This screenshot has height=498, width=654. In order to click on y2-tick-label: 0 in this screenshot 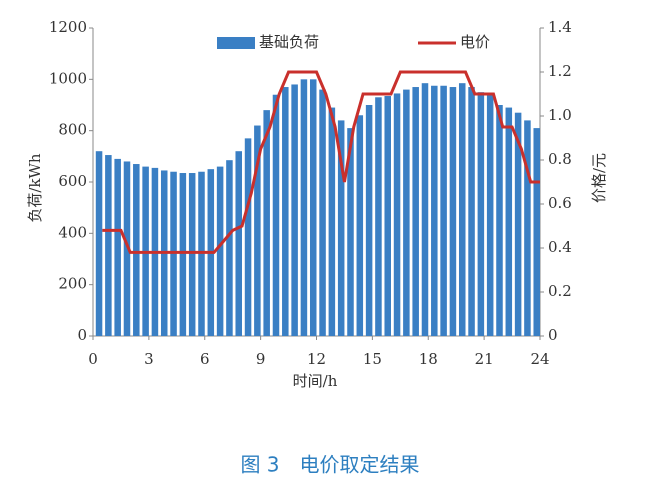, I will do `click(553, 335)`.